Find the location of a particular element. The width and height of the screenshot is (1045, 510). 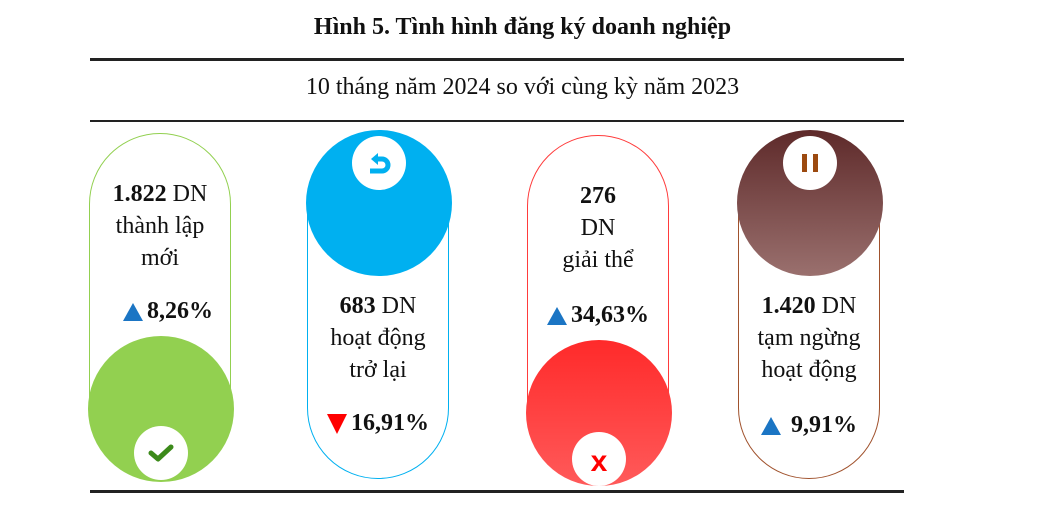

count-value: 276 is located at coordinates (598, 196).